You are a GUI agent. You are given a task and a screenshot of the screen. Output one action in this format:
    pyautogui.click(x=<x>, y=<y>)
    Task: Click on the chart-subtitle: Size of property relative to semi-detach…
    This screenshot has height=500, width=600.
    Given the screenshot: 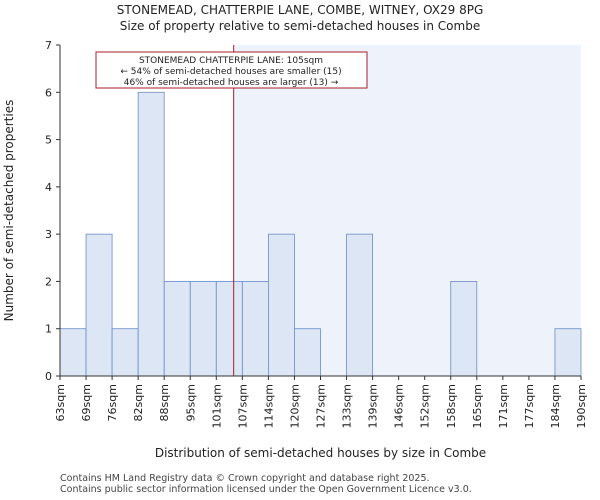 What is the action you would take?
    pyautogui.click(x=300, y=26)
    